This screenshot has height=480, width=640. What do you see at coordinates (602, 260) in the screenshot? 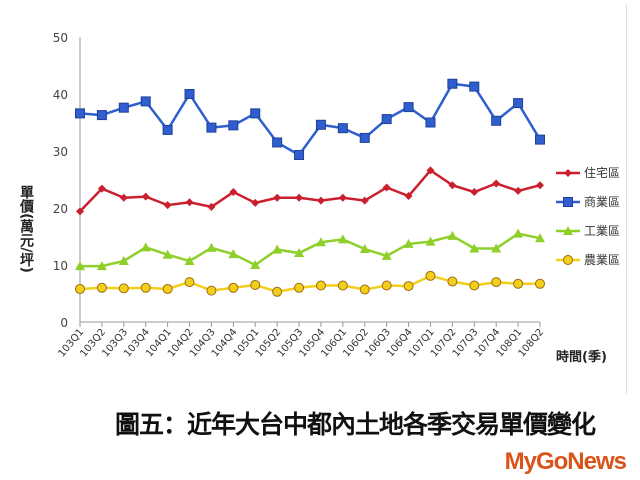
I see `legend-label: 農業區` at bounding box center [602, 260].